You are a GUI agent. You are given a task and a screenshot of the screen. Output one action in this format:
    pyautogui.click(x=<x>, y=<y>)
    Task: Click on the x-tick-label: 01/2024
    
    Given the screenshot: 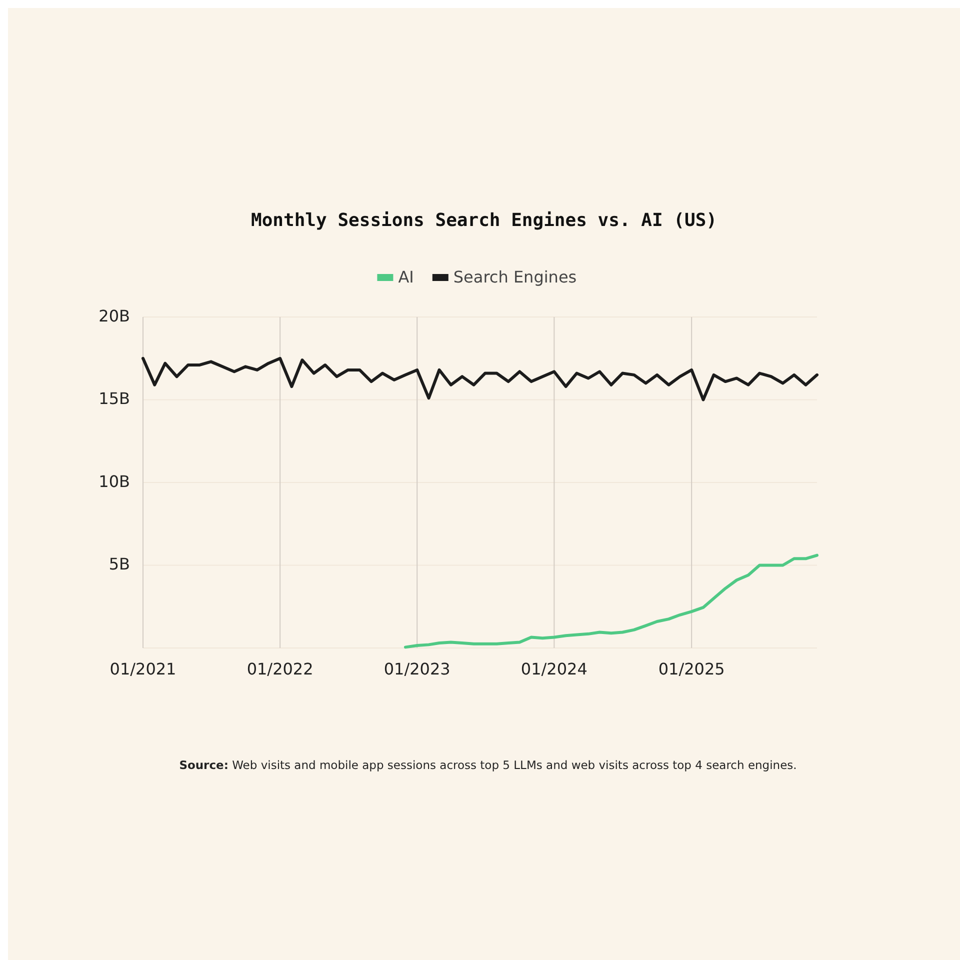 What is the action you would take?
    pyautogui.click(x=554, y=668)
    